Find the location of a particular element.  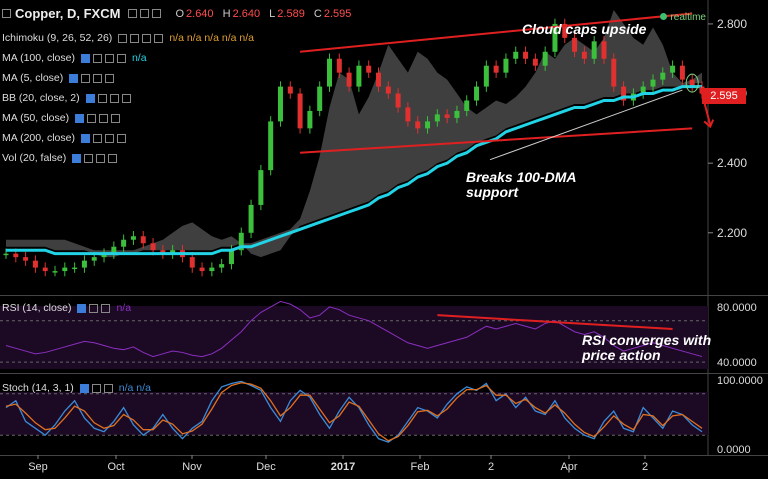

down-arrow-icon is located at coordinates (705, 106).